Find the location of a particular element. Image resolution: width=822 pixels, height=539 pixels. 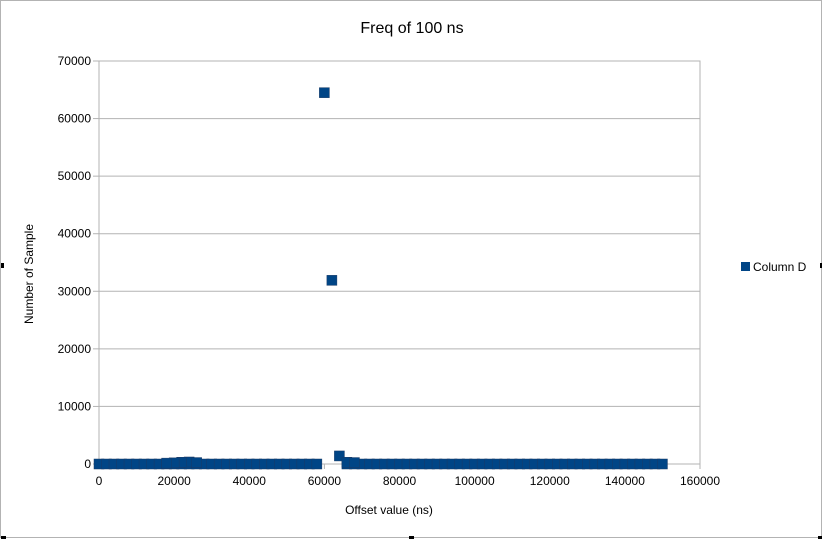

x-axis-label: Offset value (ns) is located at coordinates (389, 510).